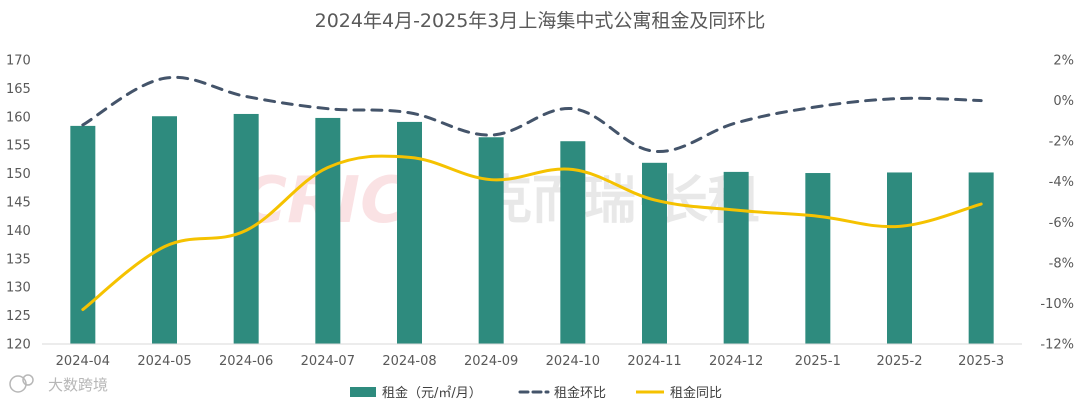 Image resolution: width=1080 pixels, height=405 pixels. I want to click on right-tick-label: -10%, so click(1057, 304).